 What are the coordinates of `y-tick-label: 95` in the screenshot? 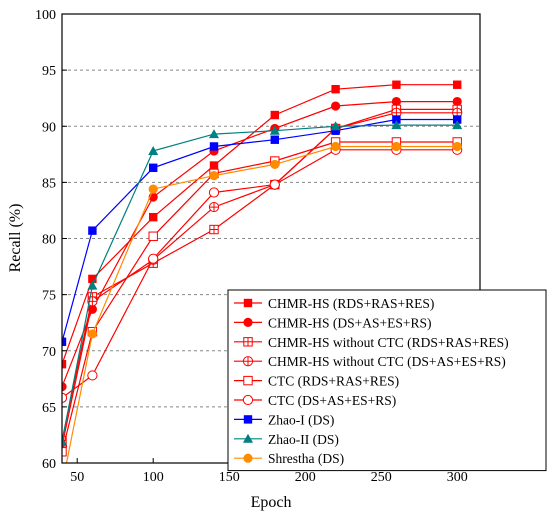 It's located at (49, 71).